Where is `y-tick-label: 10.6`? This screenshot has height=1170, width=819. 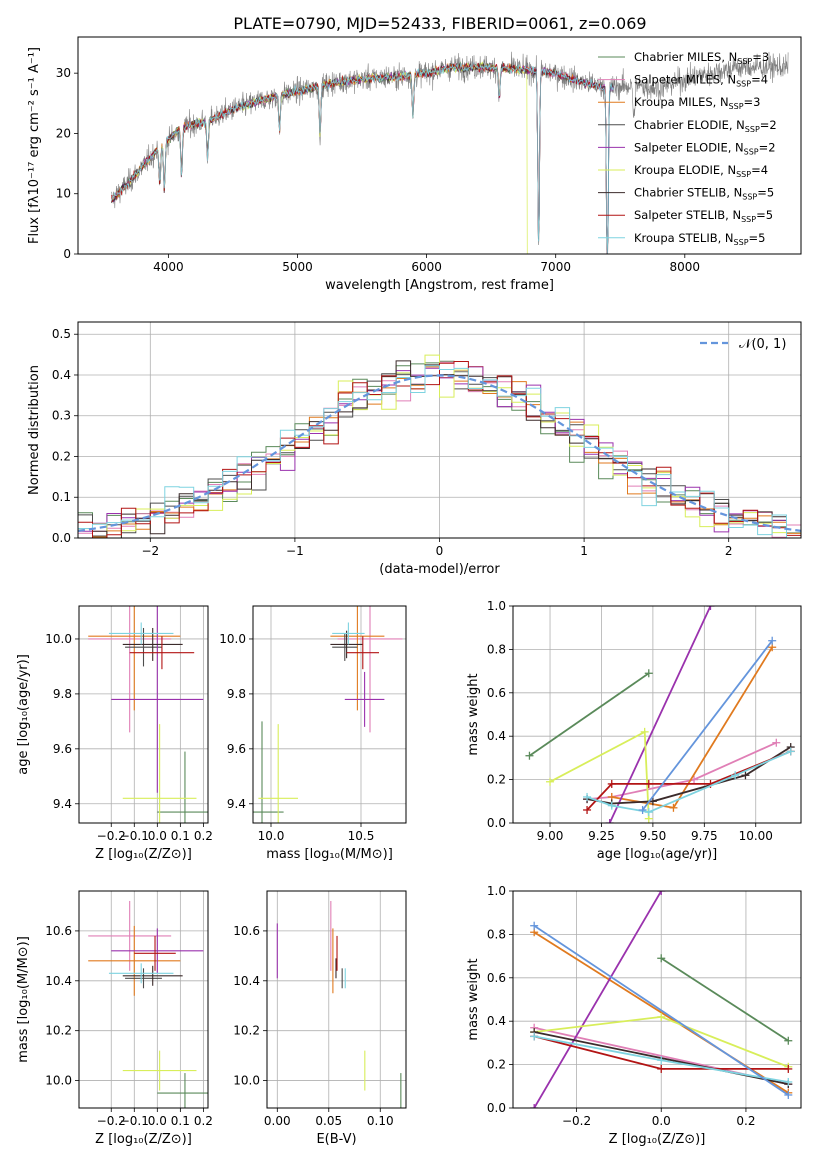
y-tick-label: 10.6 is located at coordinates (58, 931).